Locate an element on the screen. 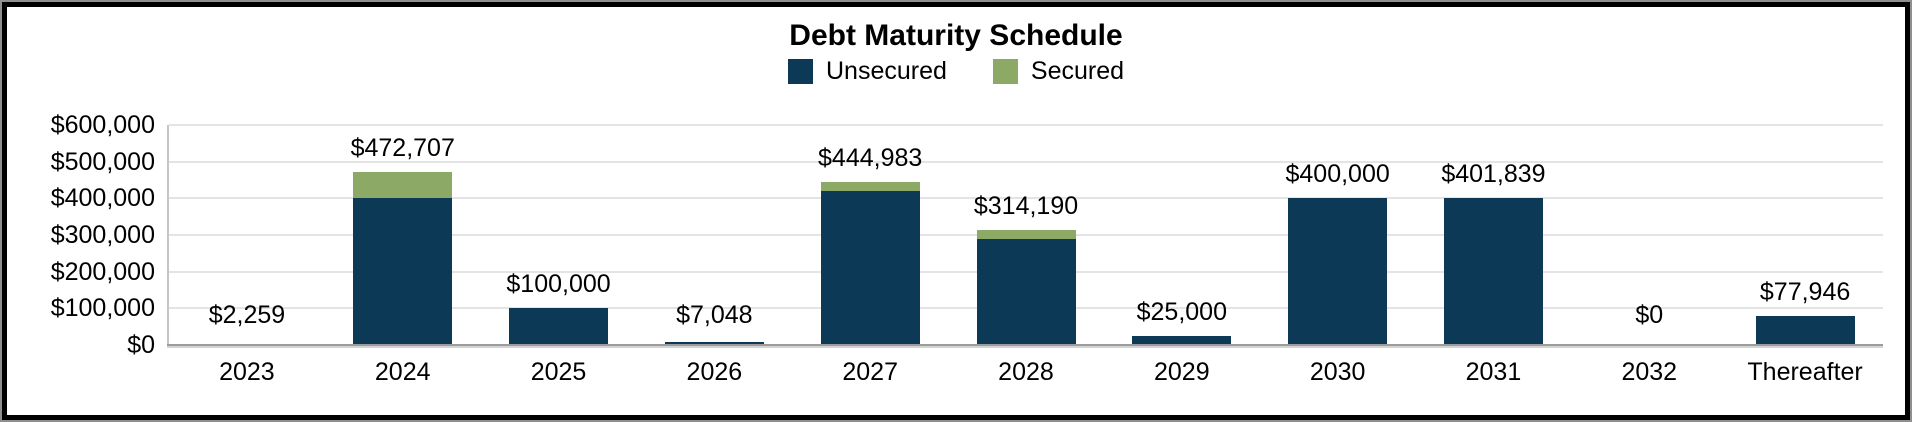 The image size is (1912, 422). bar-segment-unsecured-2031 is located at coordinates (1493, 271).